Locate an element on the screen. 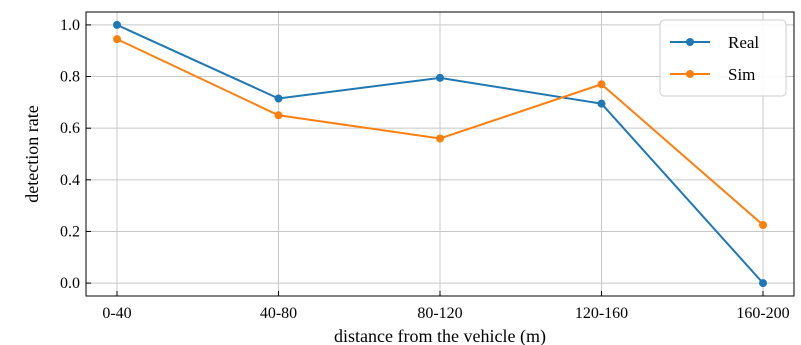  legend-box is located at coordinates (723, 58).